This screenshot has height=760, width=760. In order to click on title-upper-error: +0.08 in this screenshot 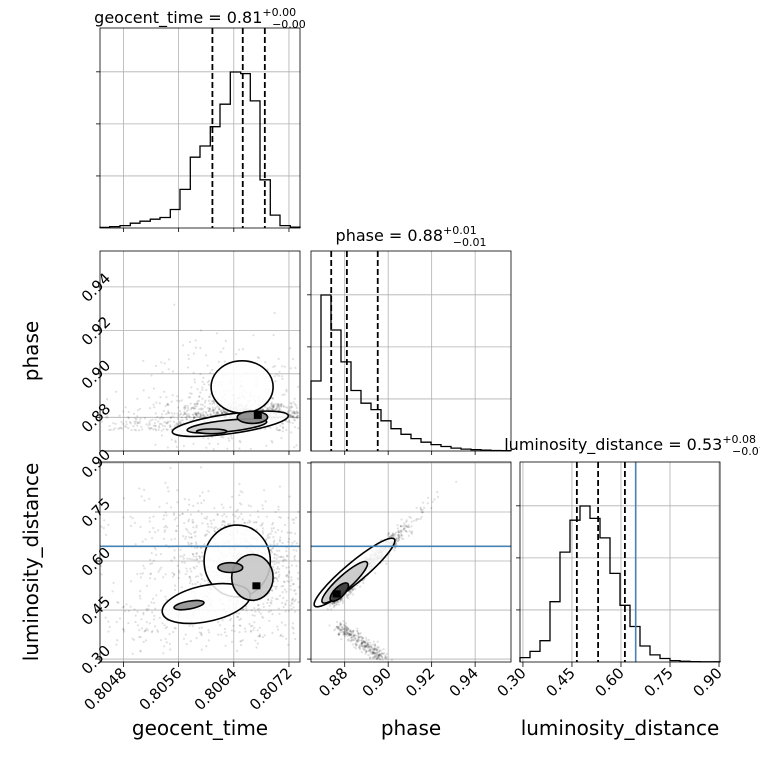, I will do `click(739, 439)`.